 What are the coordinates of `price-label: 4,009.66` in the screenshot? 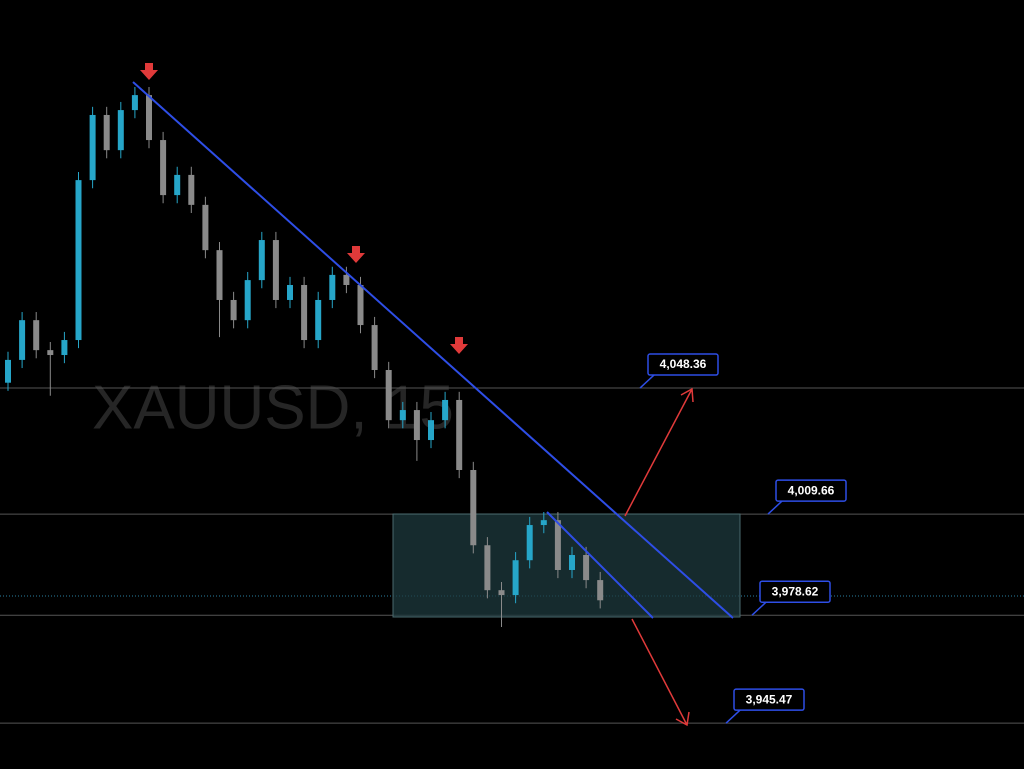 It's located at (811, 490).